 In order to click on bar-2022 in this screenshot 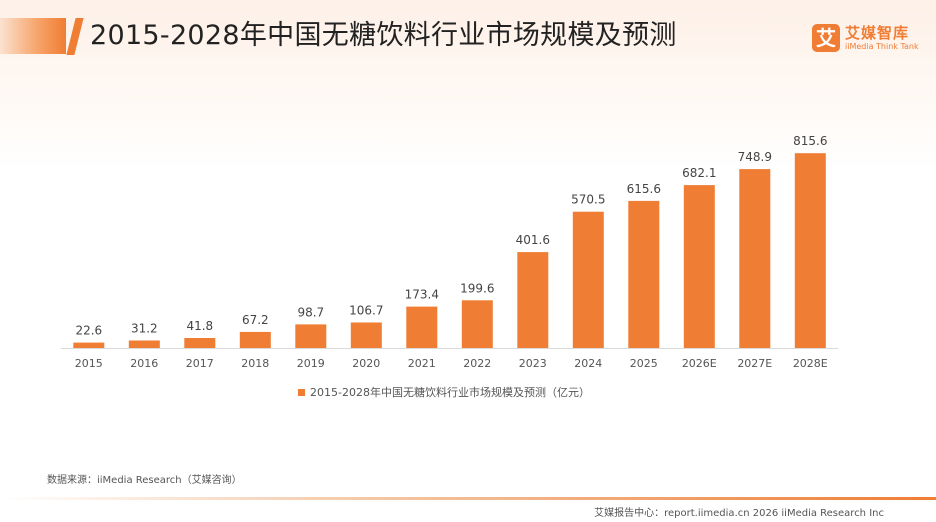, I will do `click(477, 324)`.